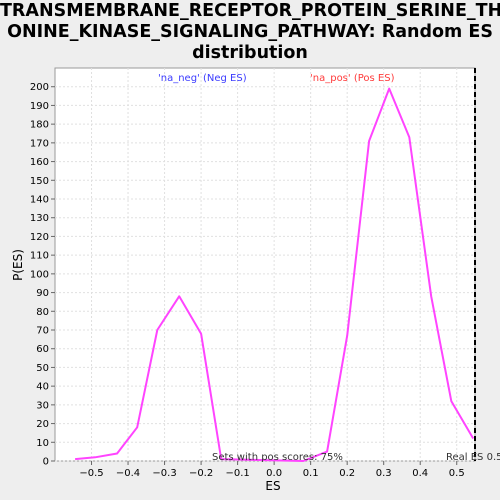 The width and height of the screenshot is (500, 500). What do you see at coordinates (352, 78) in the screenshot?
I see `pos-es-annotation: 'na_pos' (Pos ES)` at bounding box center [352, 78].